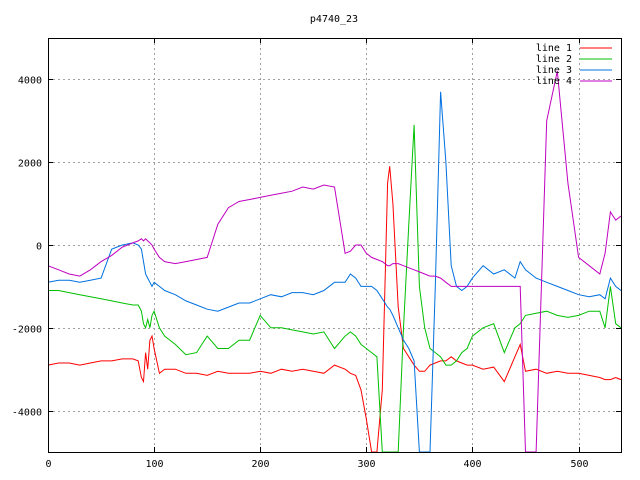 The width and height of the screenshot is (640, 480). Describe the element at coordinates (27, 413) in the screenshot. I see `y-tick-label: -4000` at that location.